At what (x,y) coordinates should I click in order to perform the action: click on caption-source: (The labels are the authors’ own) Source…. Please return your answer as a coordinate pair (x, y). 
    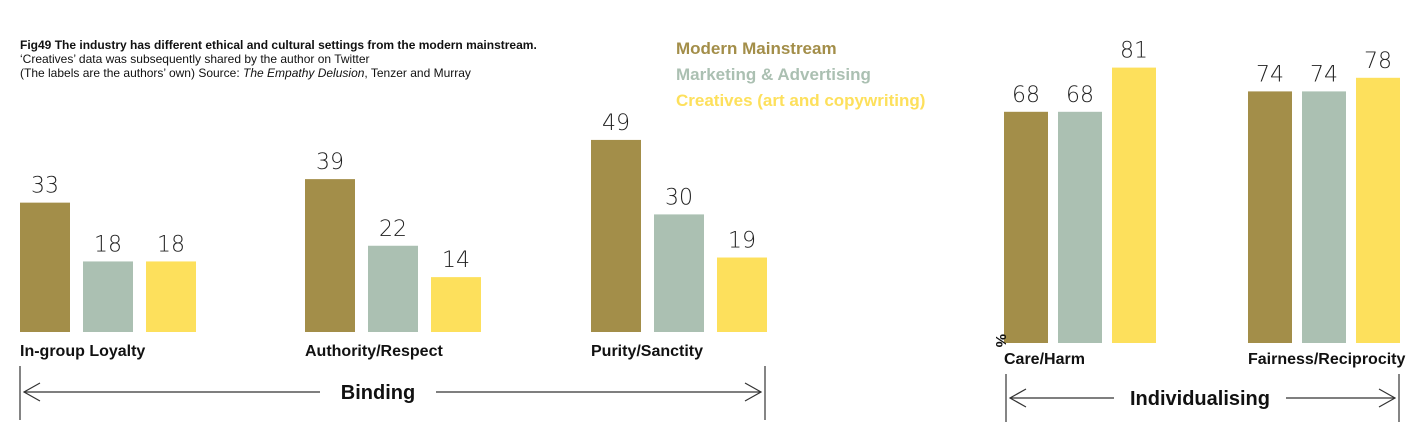
    Looking at the image, I should click on (278, 73).